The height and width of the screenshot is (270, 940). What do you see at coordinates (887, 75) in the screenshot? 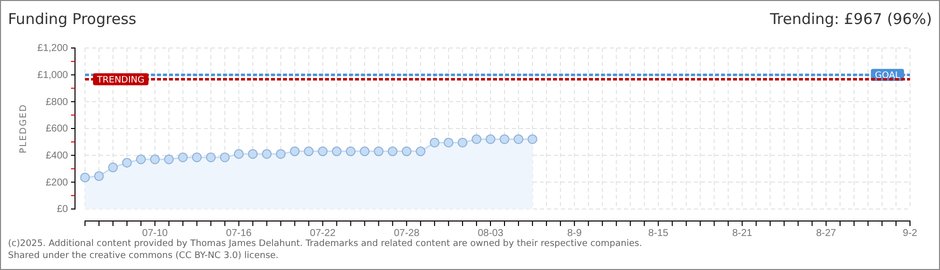
I see `ref-line-label: GOAL` at bounding box center [887, 75].